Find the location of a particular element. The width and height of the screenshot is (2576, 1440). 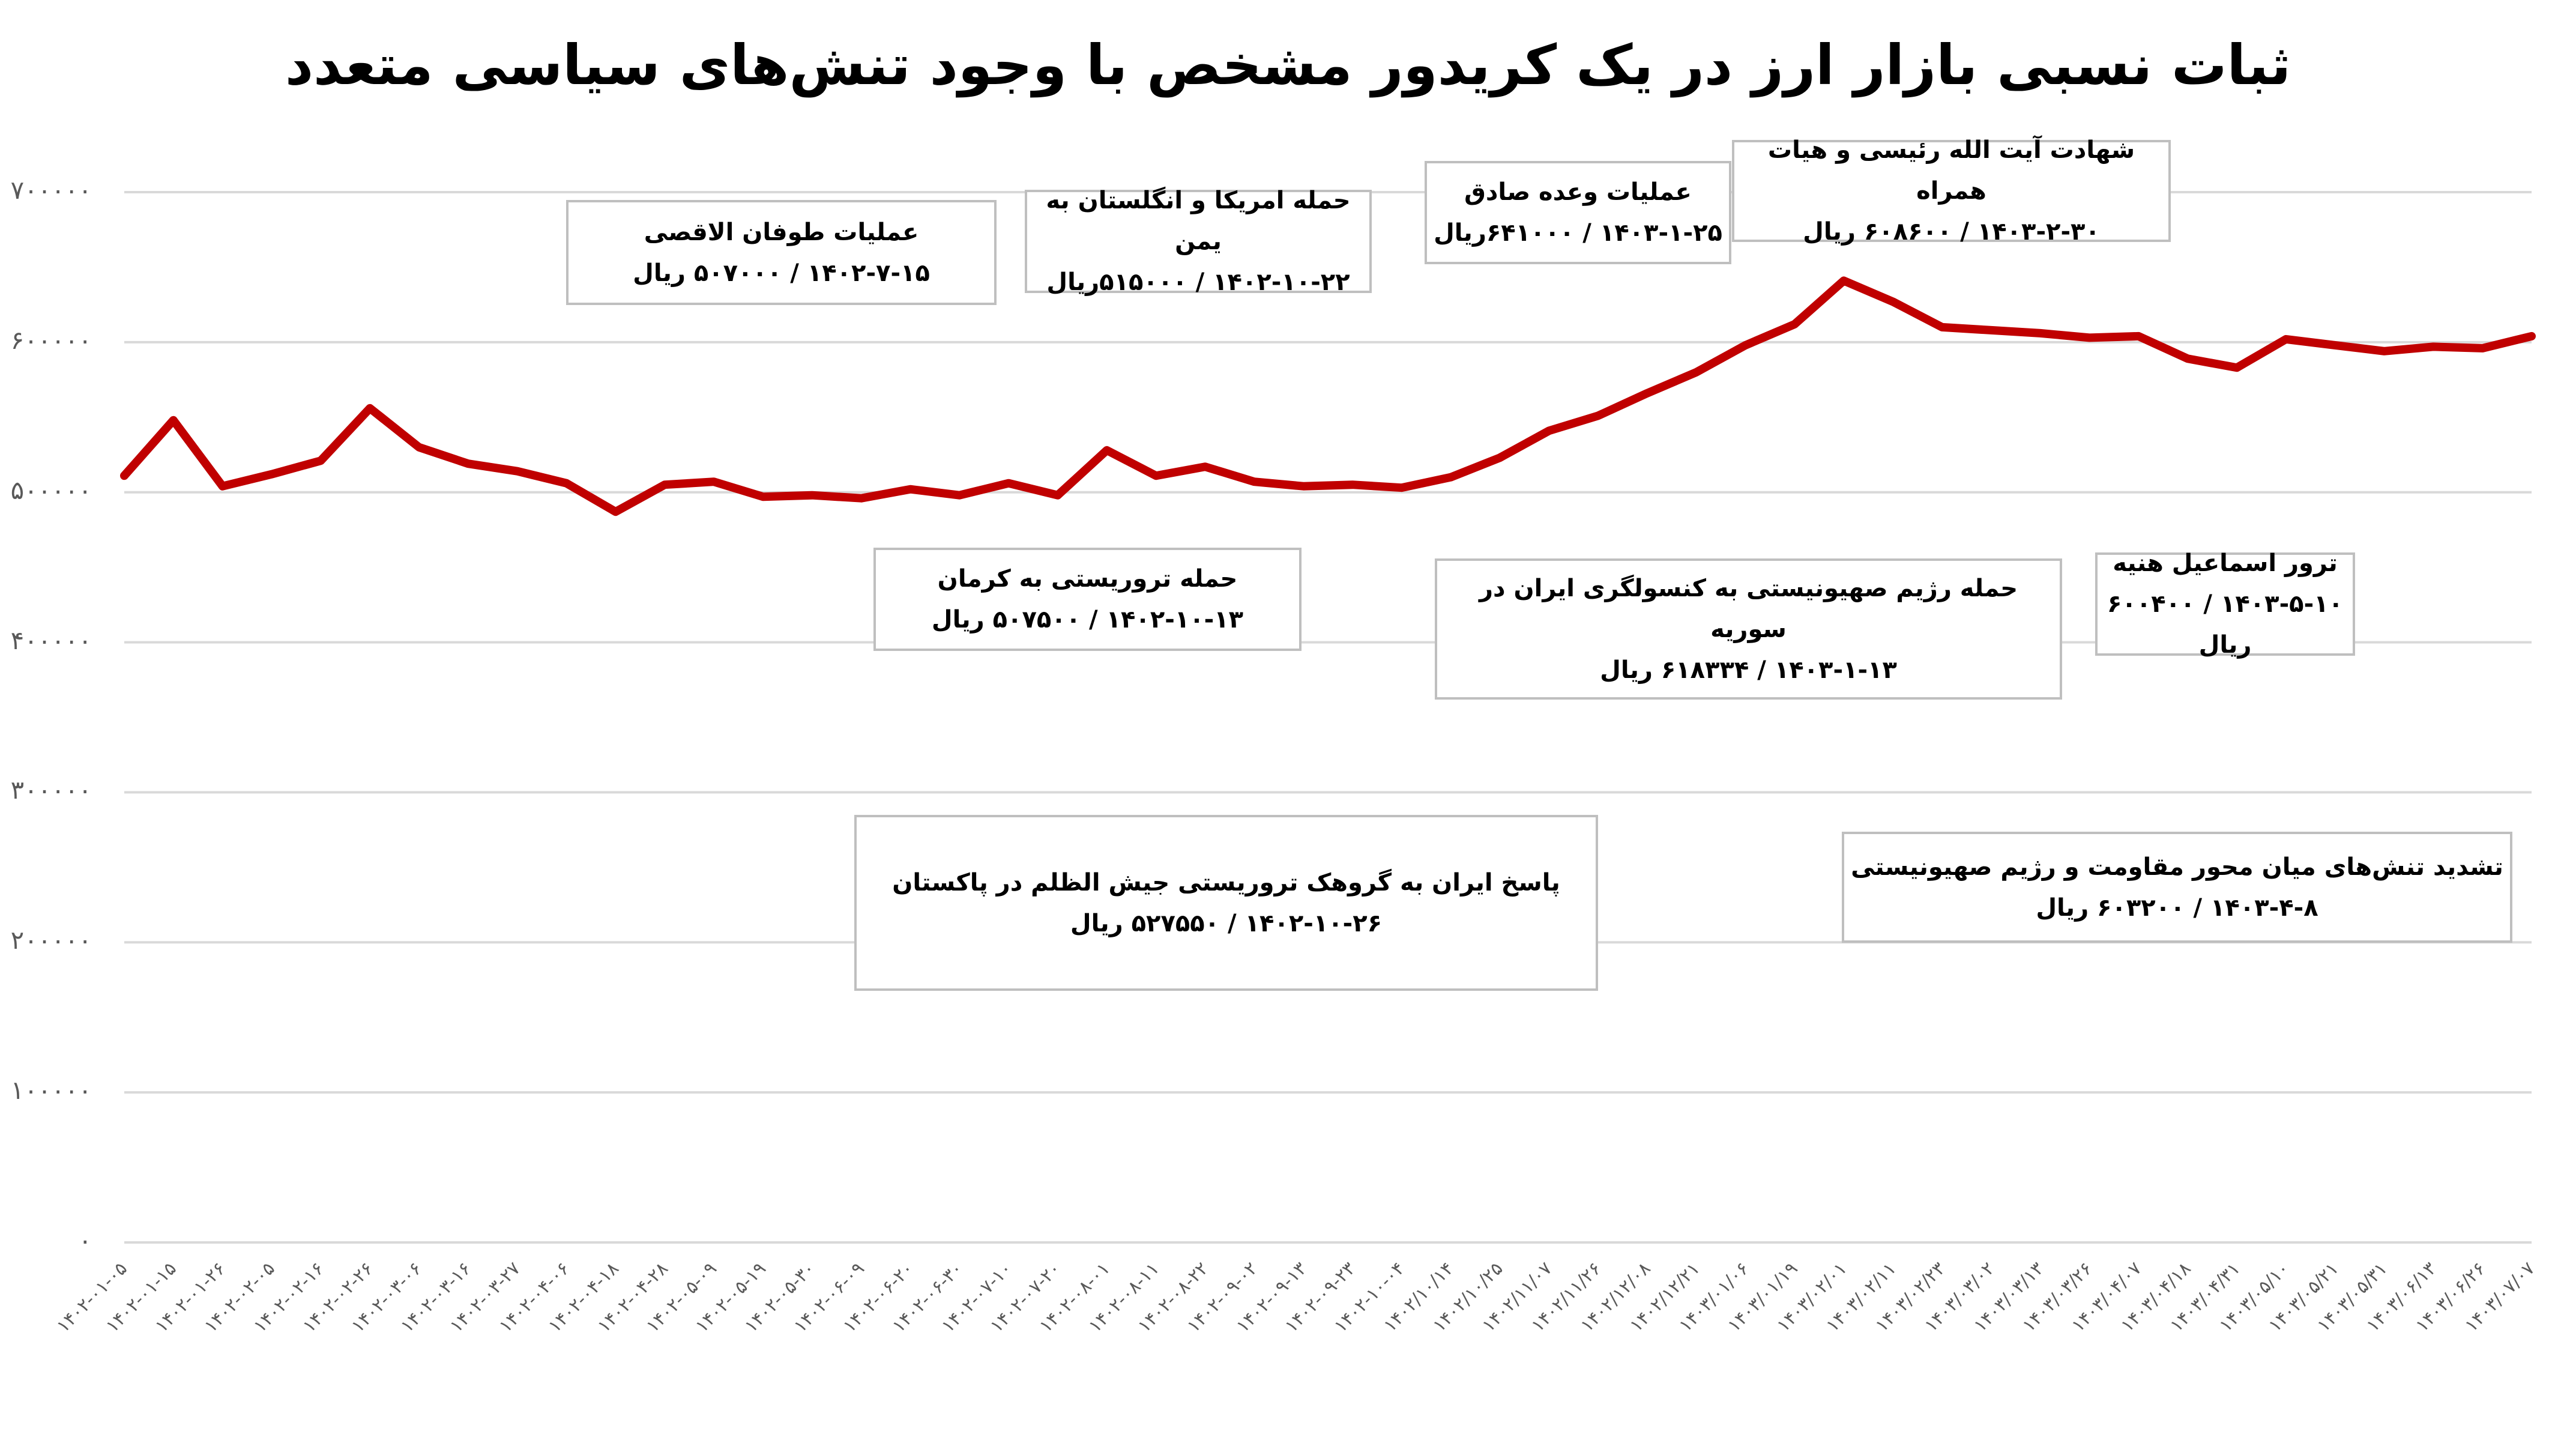

annotation-date-value: ۱۴۰۳-۱-۲۵ / ۶۴۱۰۰۰ریال is located at coordinates (1578, 233).